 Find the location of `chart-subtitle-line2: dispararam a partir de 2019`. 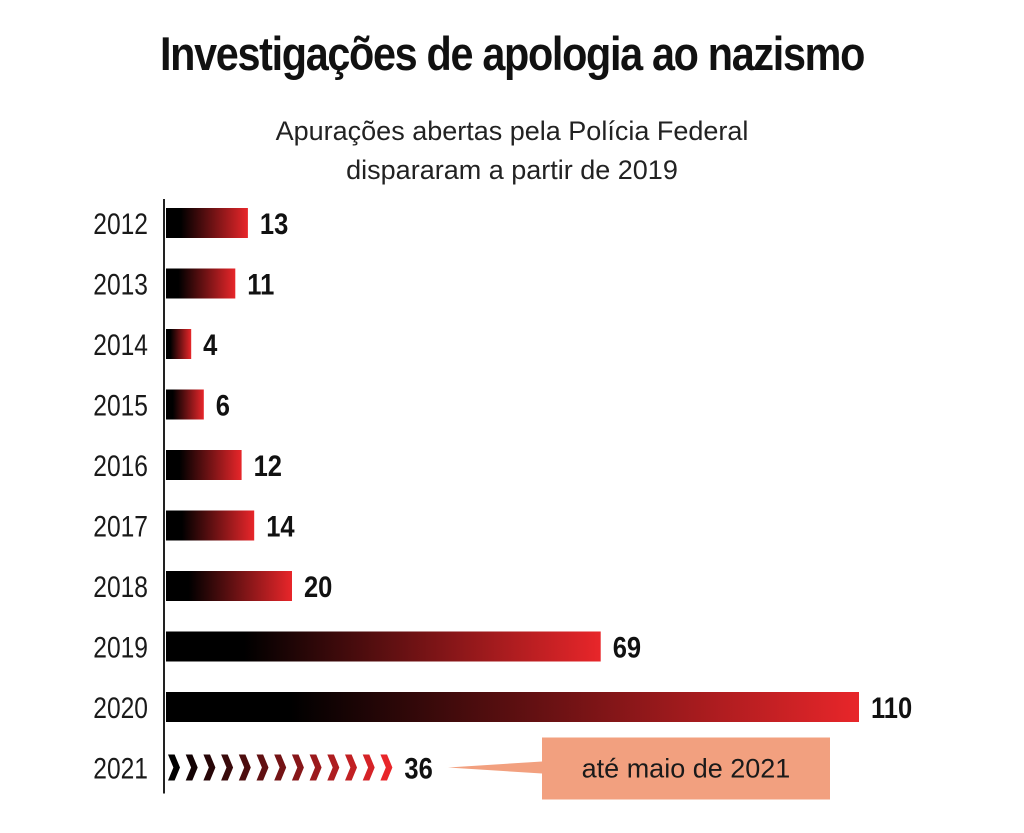

chart-subtitle-line2: dispararam a partir de 2019 is located at coordinates (512, 170).